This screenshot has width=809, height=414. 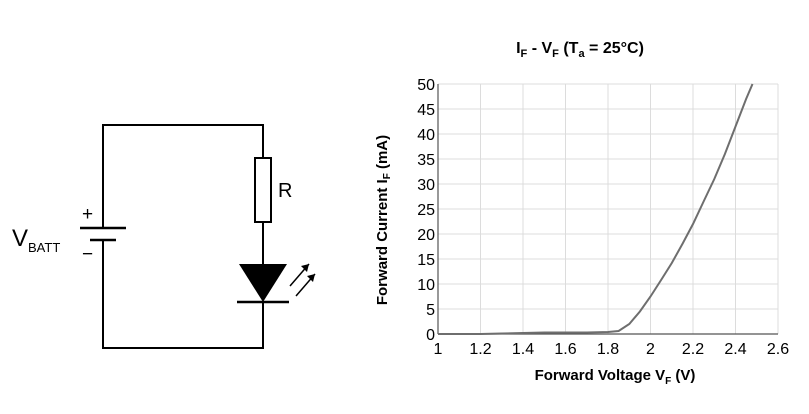 I want to click on y-tick-label: 45, so click(x=426, y=110).